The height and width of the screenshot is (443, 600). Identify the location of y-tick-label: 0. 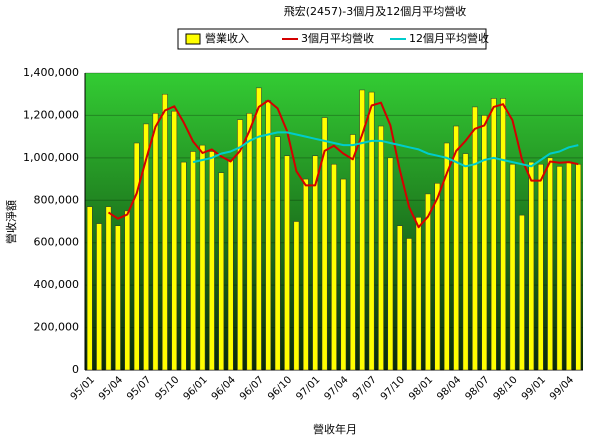
(75, 369).